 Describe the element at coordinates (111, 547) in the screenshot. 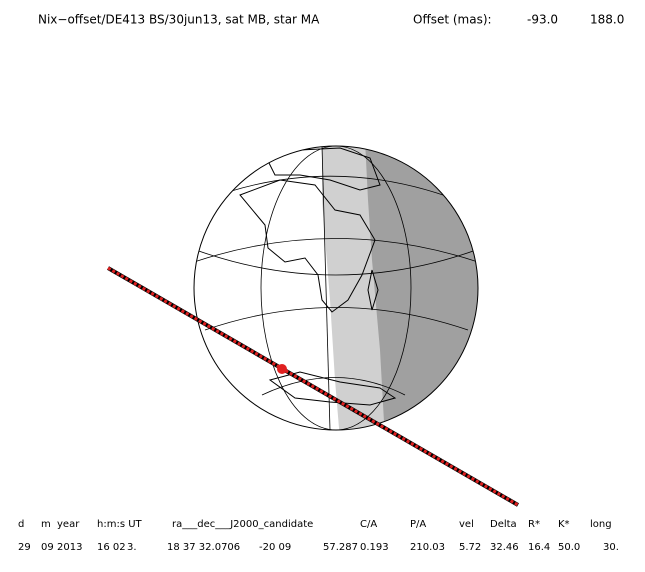

I see `table-cell: 16 02` at that location.